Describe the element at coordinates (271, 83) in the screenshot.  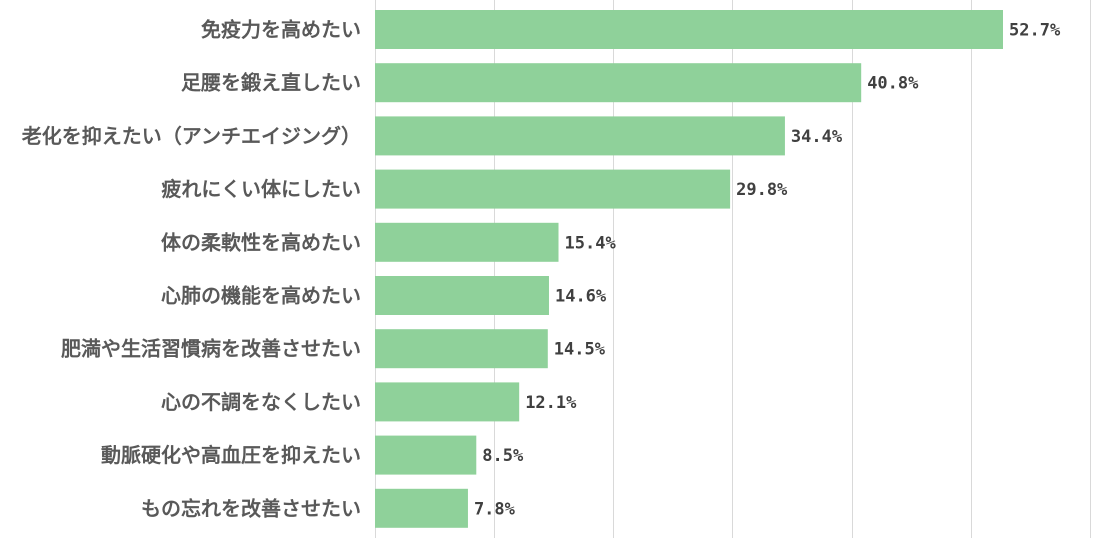
I see `category-label: 足腰を鍛え直したい` at that location.